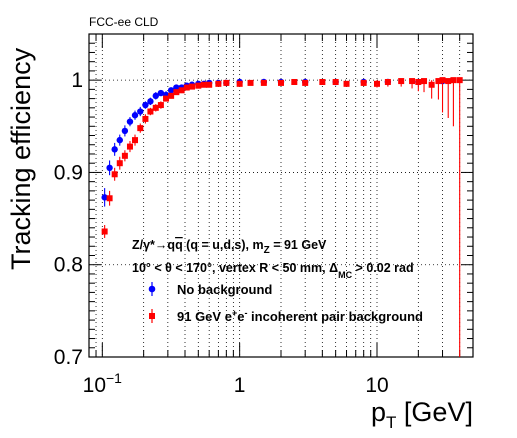 The image size is (517, 438). Describe the element at coordinates (77, 80) in the screenshot. I see `y-tick-label: 1` at that location.